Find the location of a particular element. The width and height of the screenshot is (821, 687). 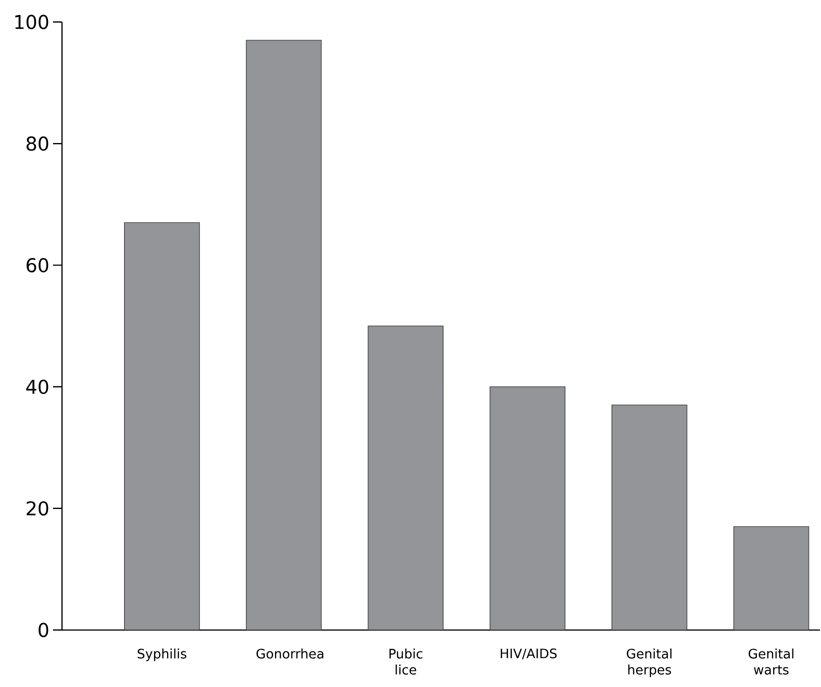

x-tick-label: Syphilis is located at coordinates (162, 655).